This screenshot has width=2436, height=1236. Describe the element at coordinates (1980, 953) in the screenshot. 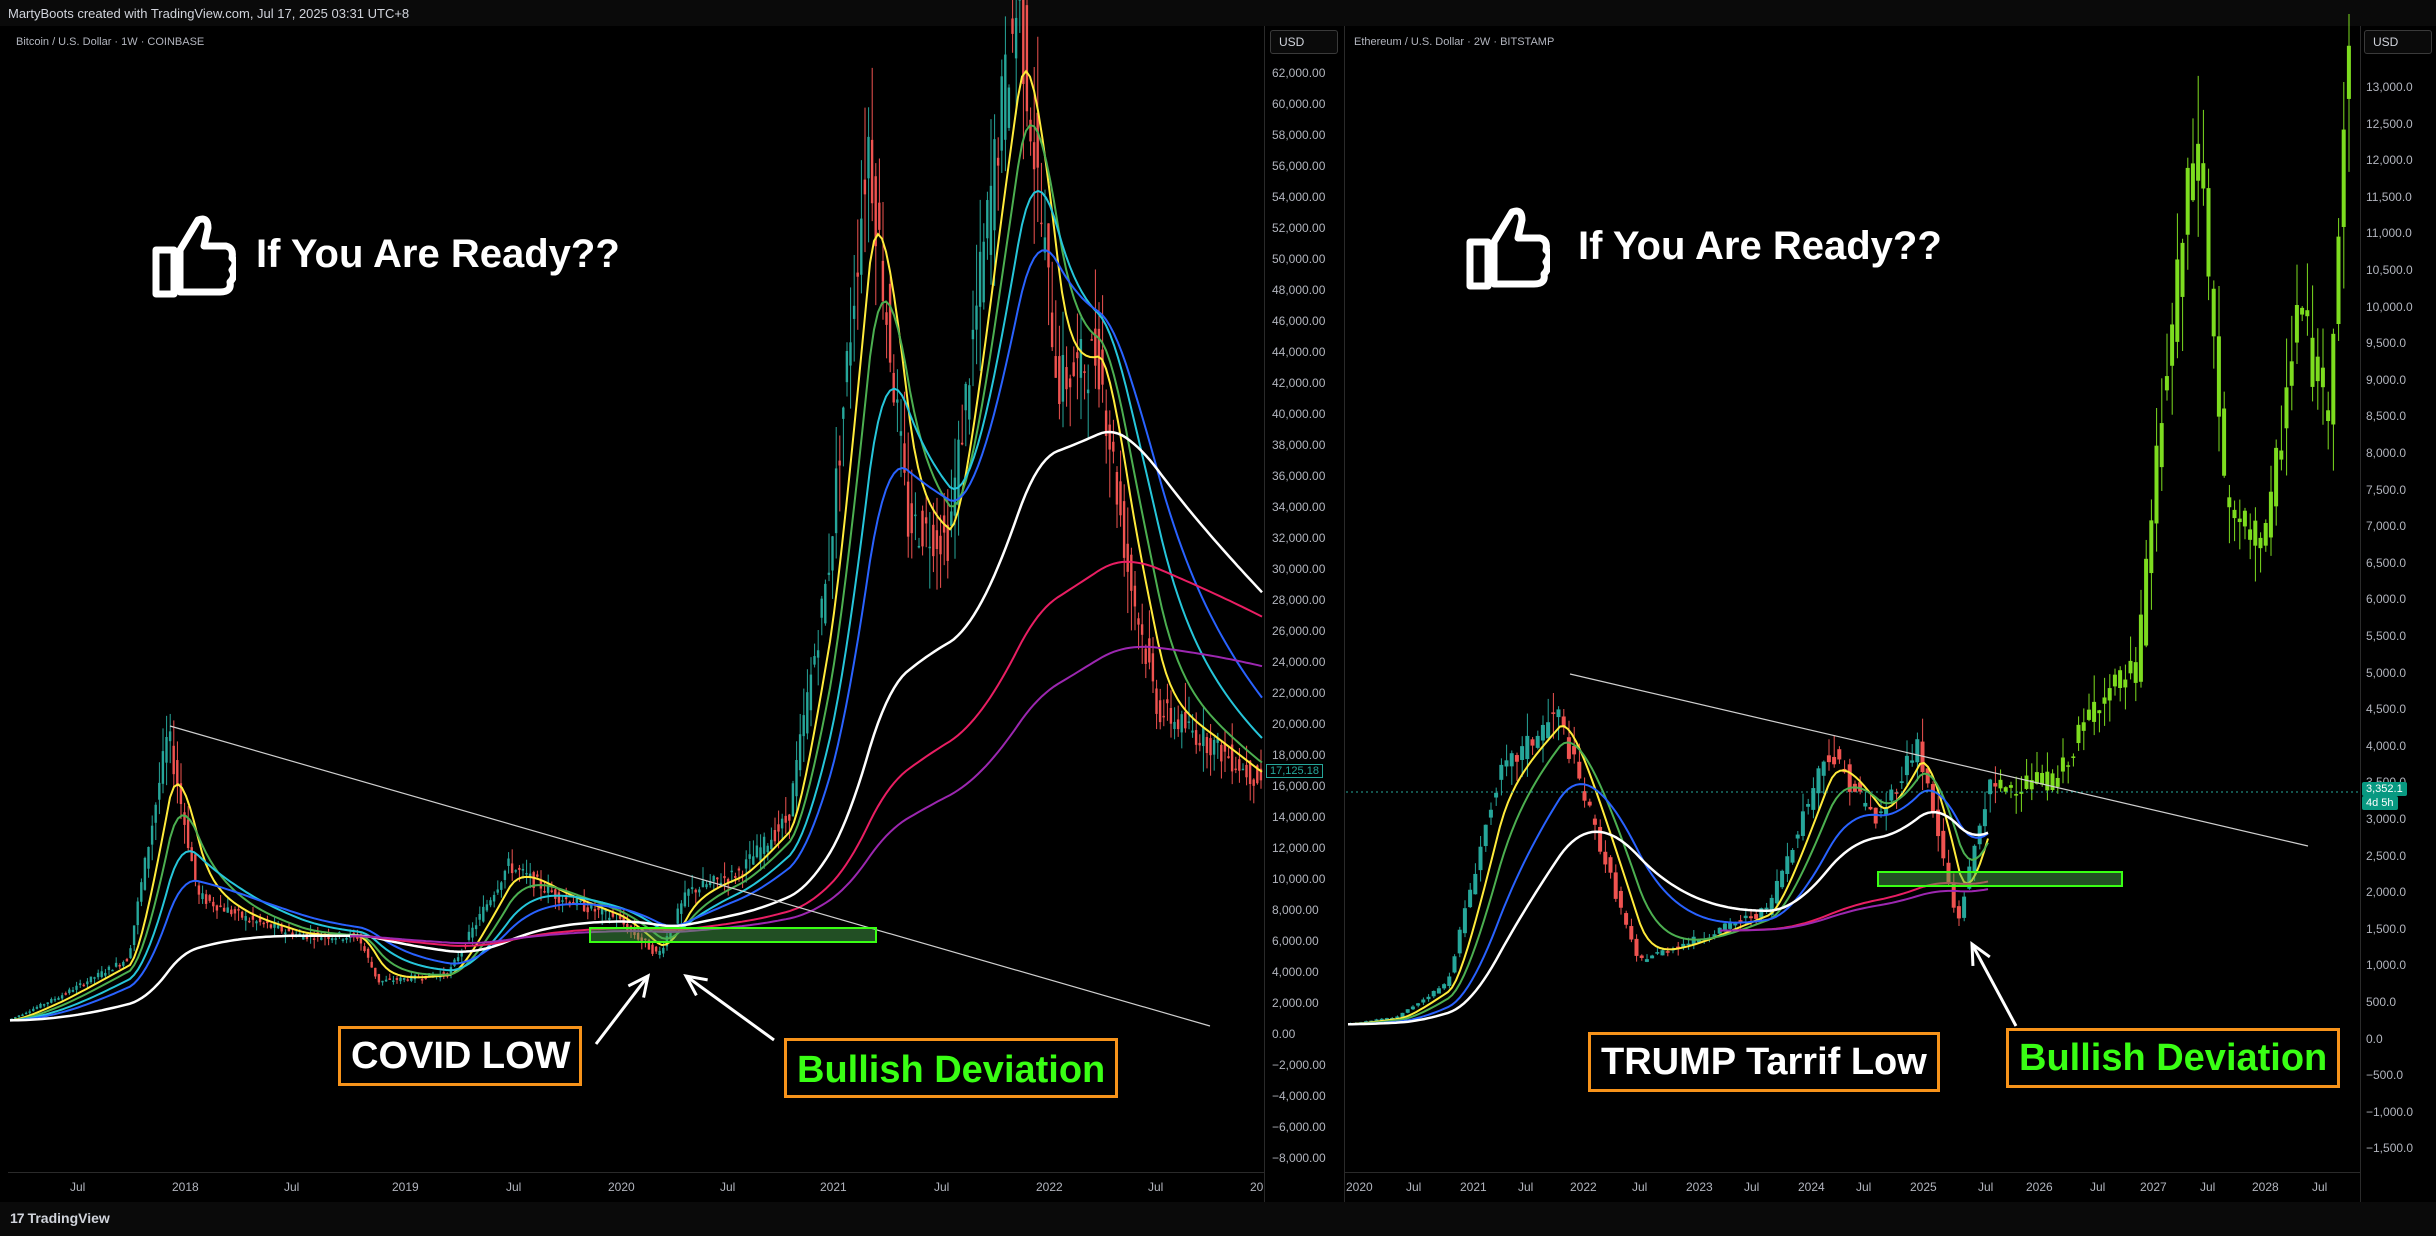

I see `eth-bullish-arrow-head` at that location.